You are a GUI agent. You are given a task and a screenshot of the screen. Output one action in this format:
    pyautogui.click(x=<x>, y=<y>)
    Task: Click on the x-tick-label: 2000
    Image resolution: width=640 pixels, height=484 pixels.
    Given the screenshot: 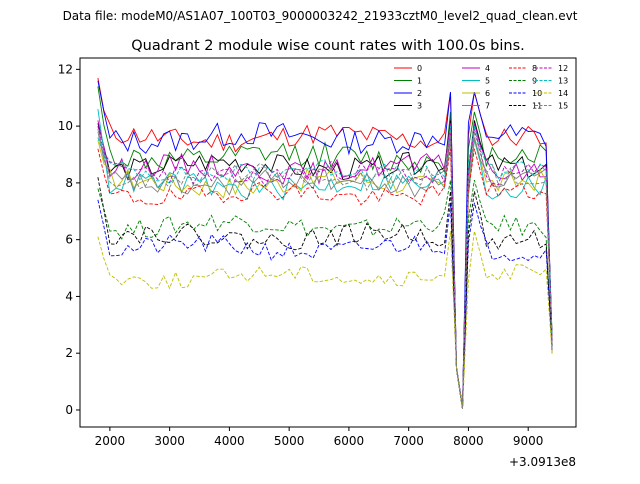 What is the action you would take?
    pyautogui.click(x=110, y=441)
    